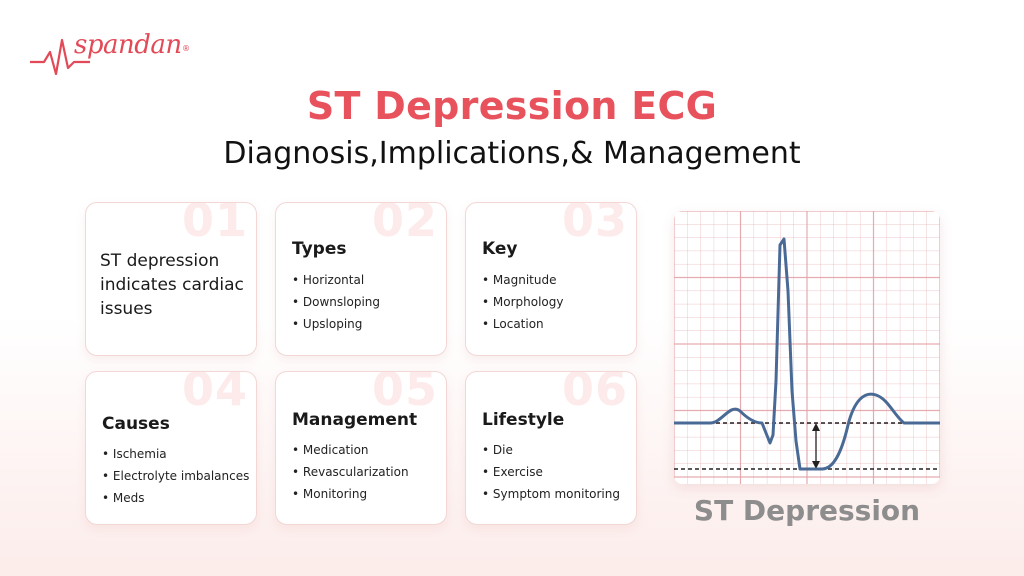 The width and height of the screenshot is (1024, 576). Describe the element at coordinates (523, 420) in the screenshot. I see `card-heading: Lifestyle` at that location.